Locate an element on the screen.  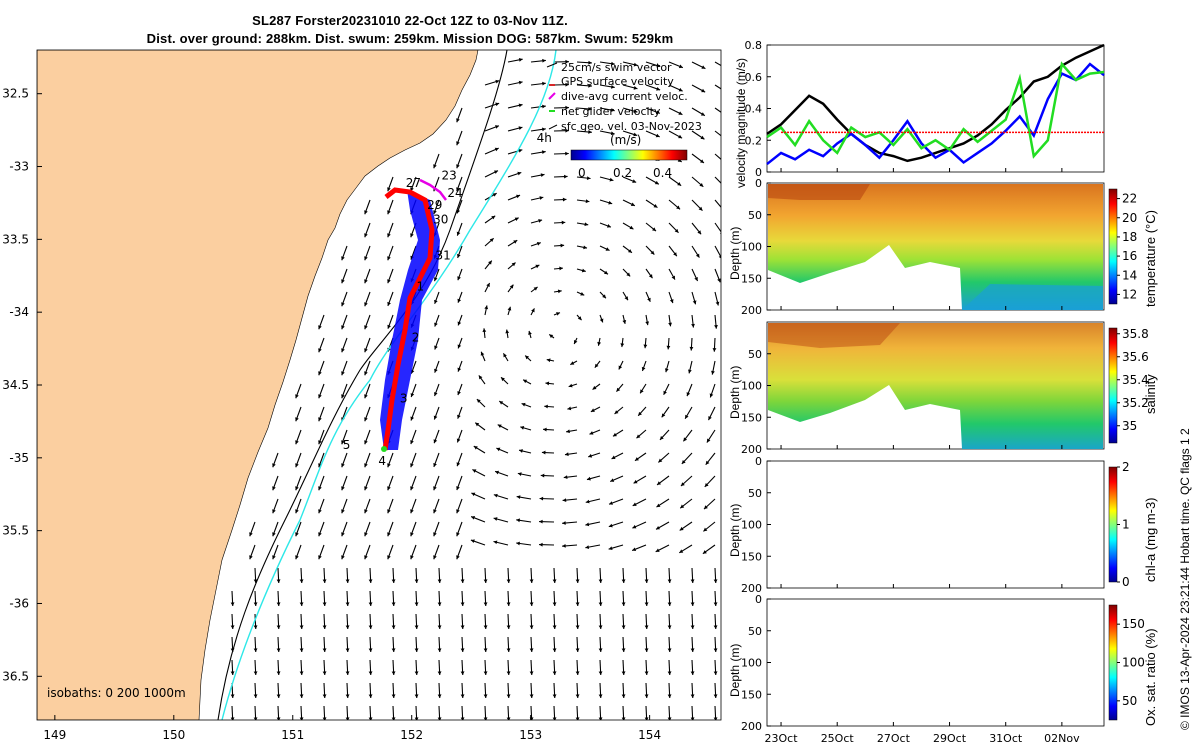
velocity-panel: 0 0.2 0.4 0.6 0.8 is located at coordinates (925, 109).